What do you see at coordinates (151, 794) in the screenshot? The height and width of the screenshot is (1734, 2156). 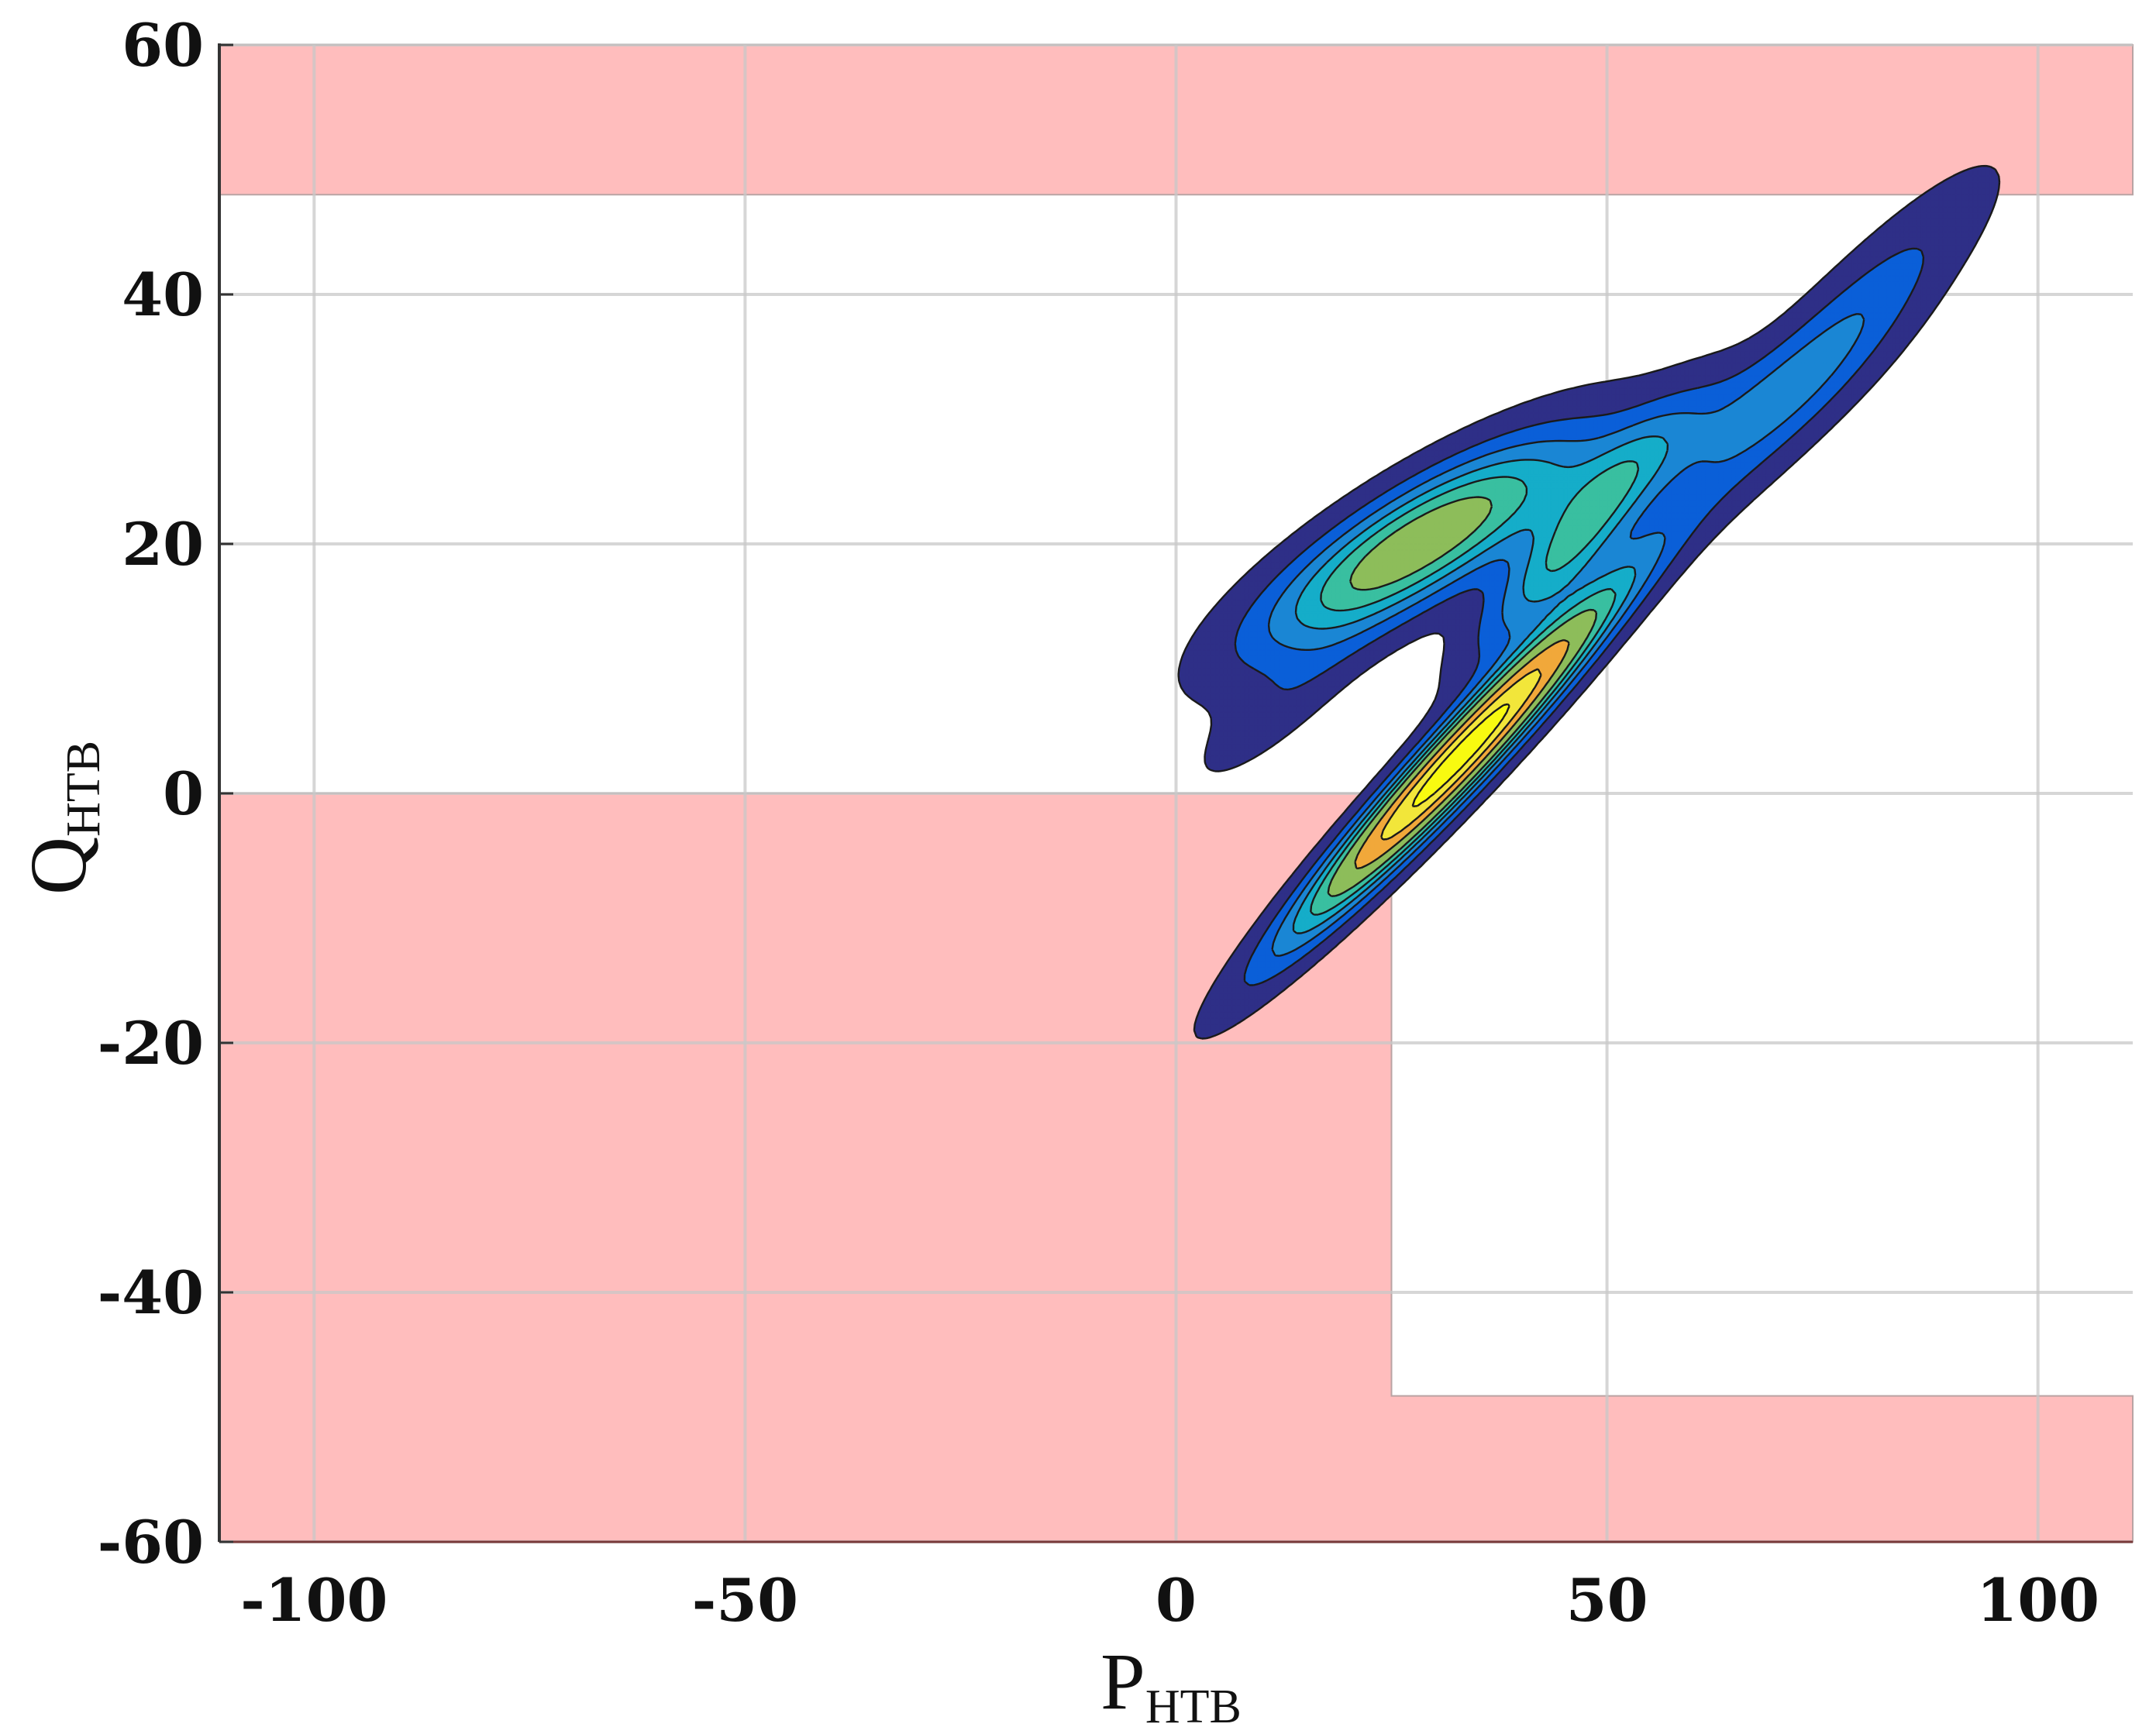 I see `y-tick-labels: -60 -40 -20 0 20 40 60` at bounding box center [151, 794].